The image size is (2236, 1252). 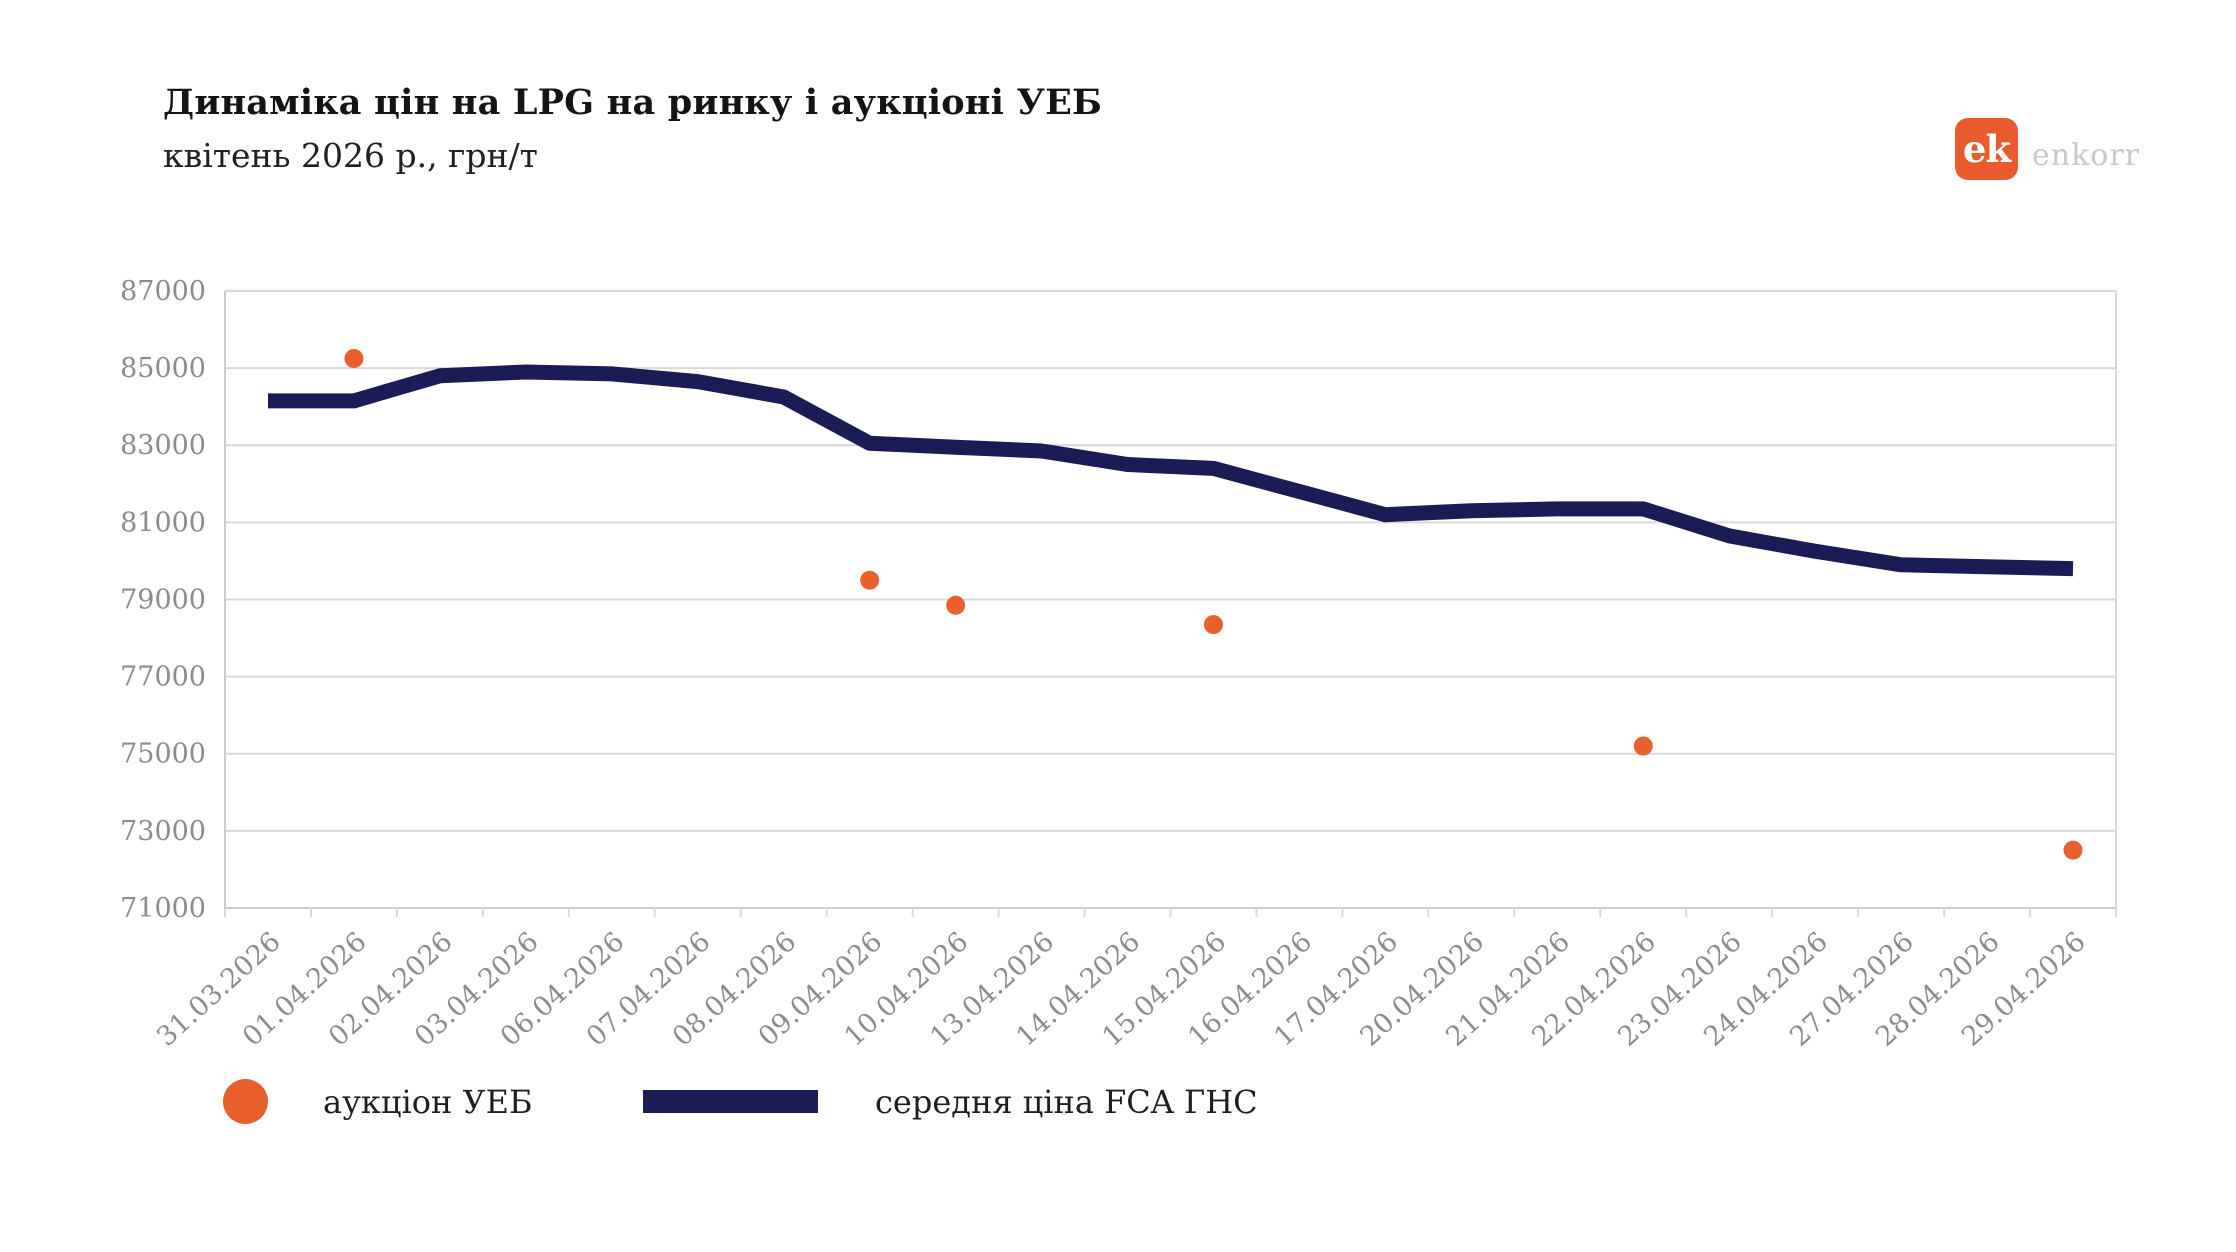 I want to click on y-tick-label: 85000, so click(x=163, y=368).